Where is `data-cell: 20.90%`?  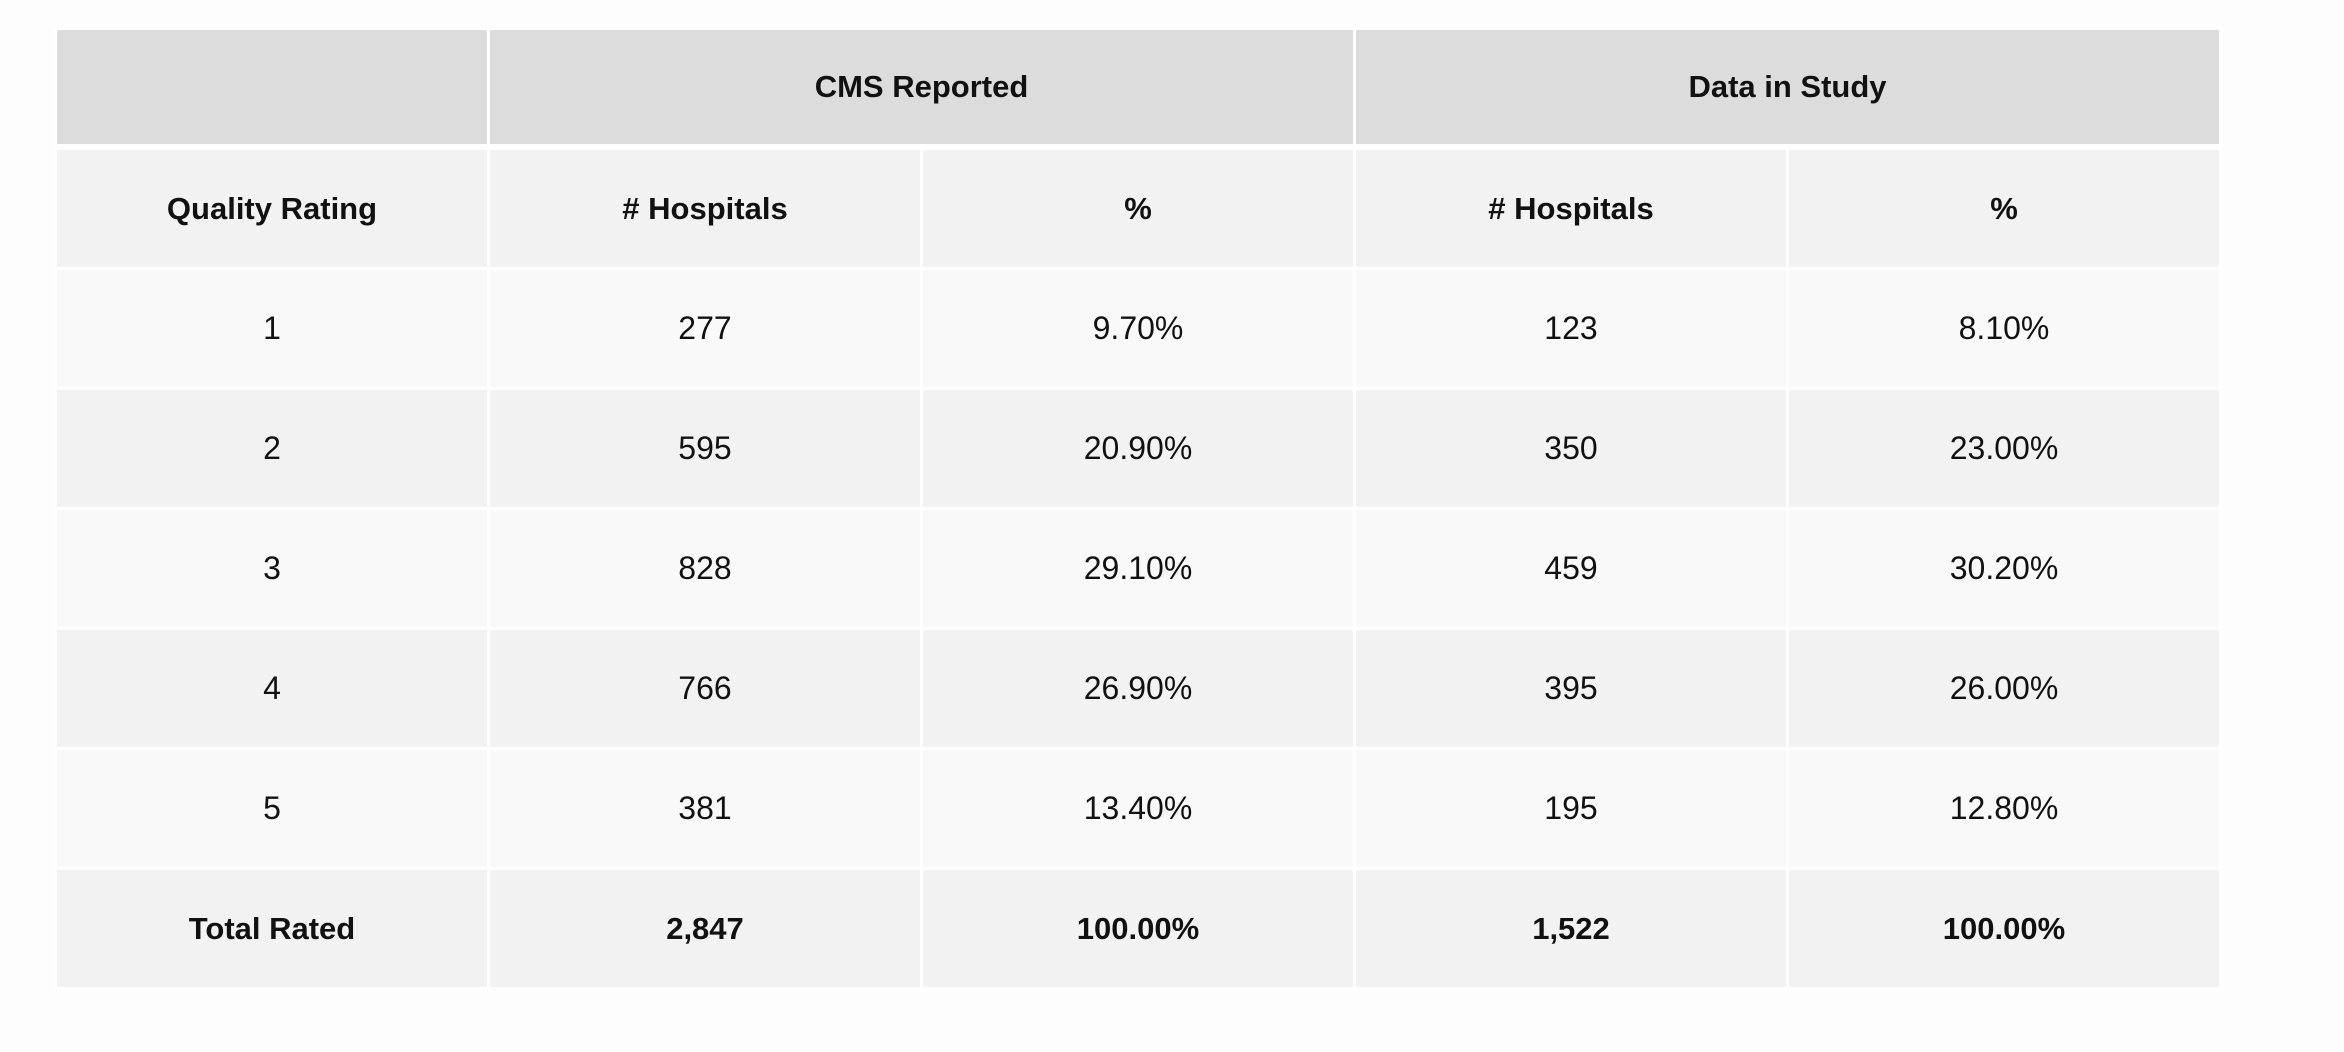
data-cell: 20.90% is located at coordinates (1138, 448).